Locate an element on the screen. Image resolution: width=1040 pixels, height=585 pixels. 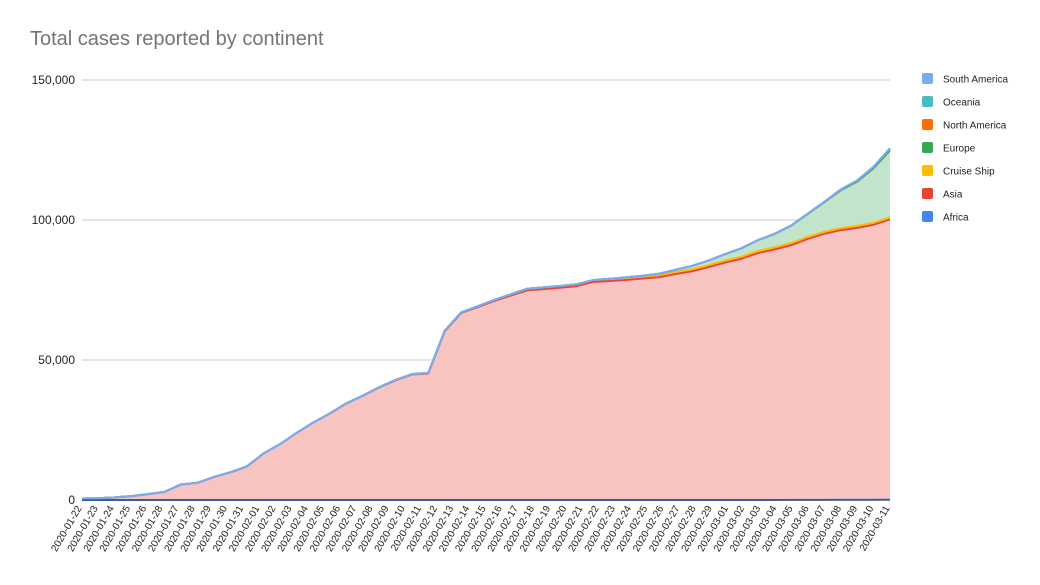
legend-label-cruise-ship: Cruise Ship is located at coordinates (969, 172).